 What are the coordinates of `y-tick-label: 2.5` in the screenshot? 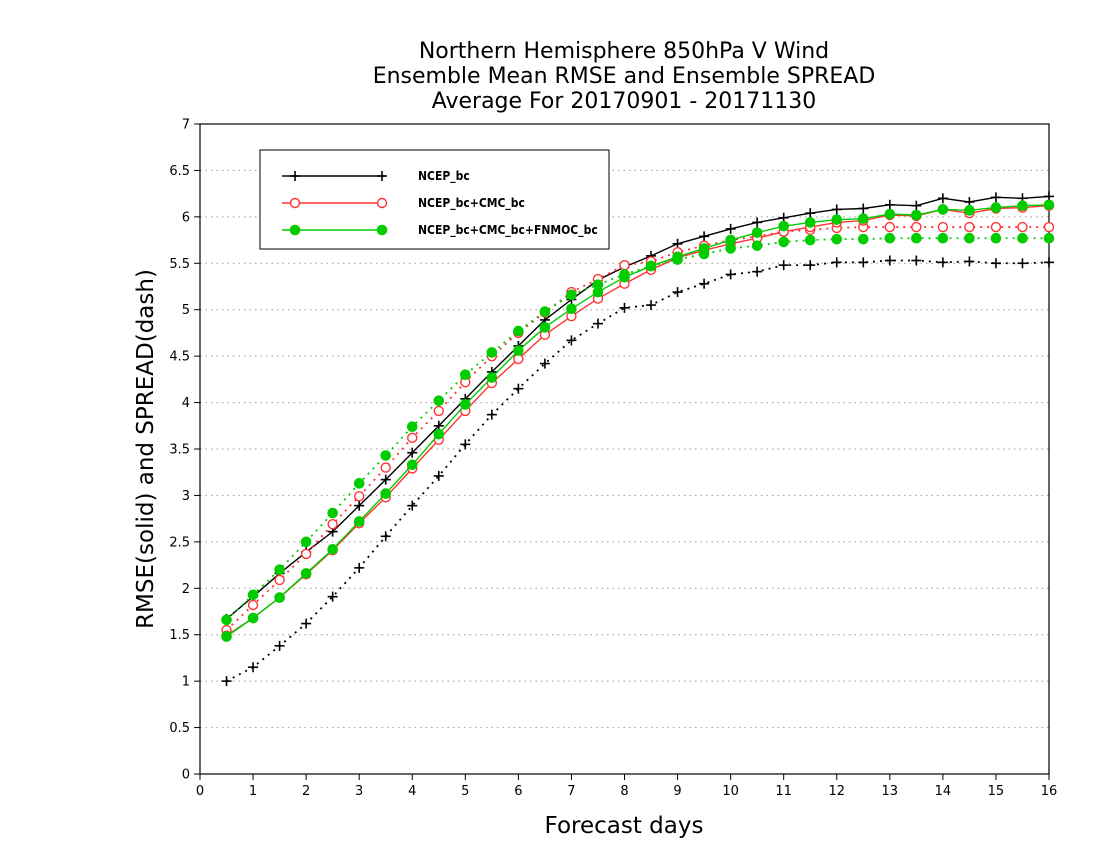 It's located at (179, 542).